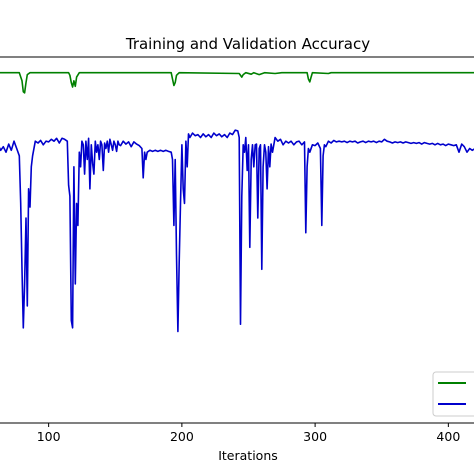 This screenshot has width=474, height=474. I want to click on chart-title: Training and Validation Accuracy, so click(247, 44).